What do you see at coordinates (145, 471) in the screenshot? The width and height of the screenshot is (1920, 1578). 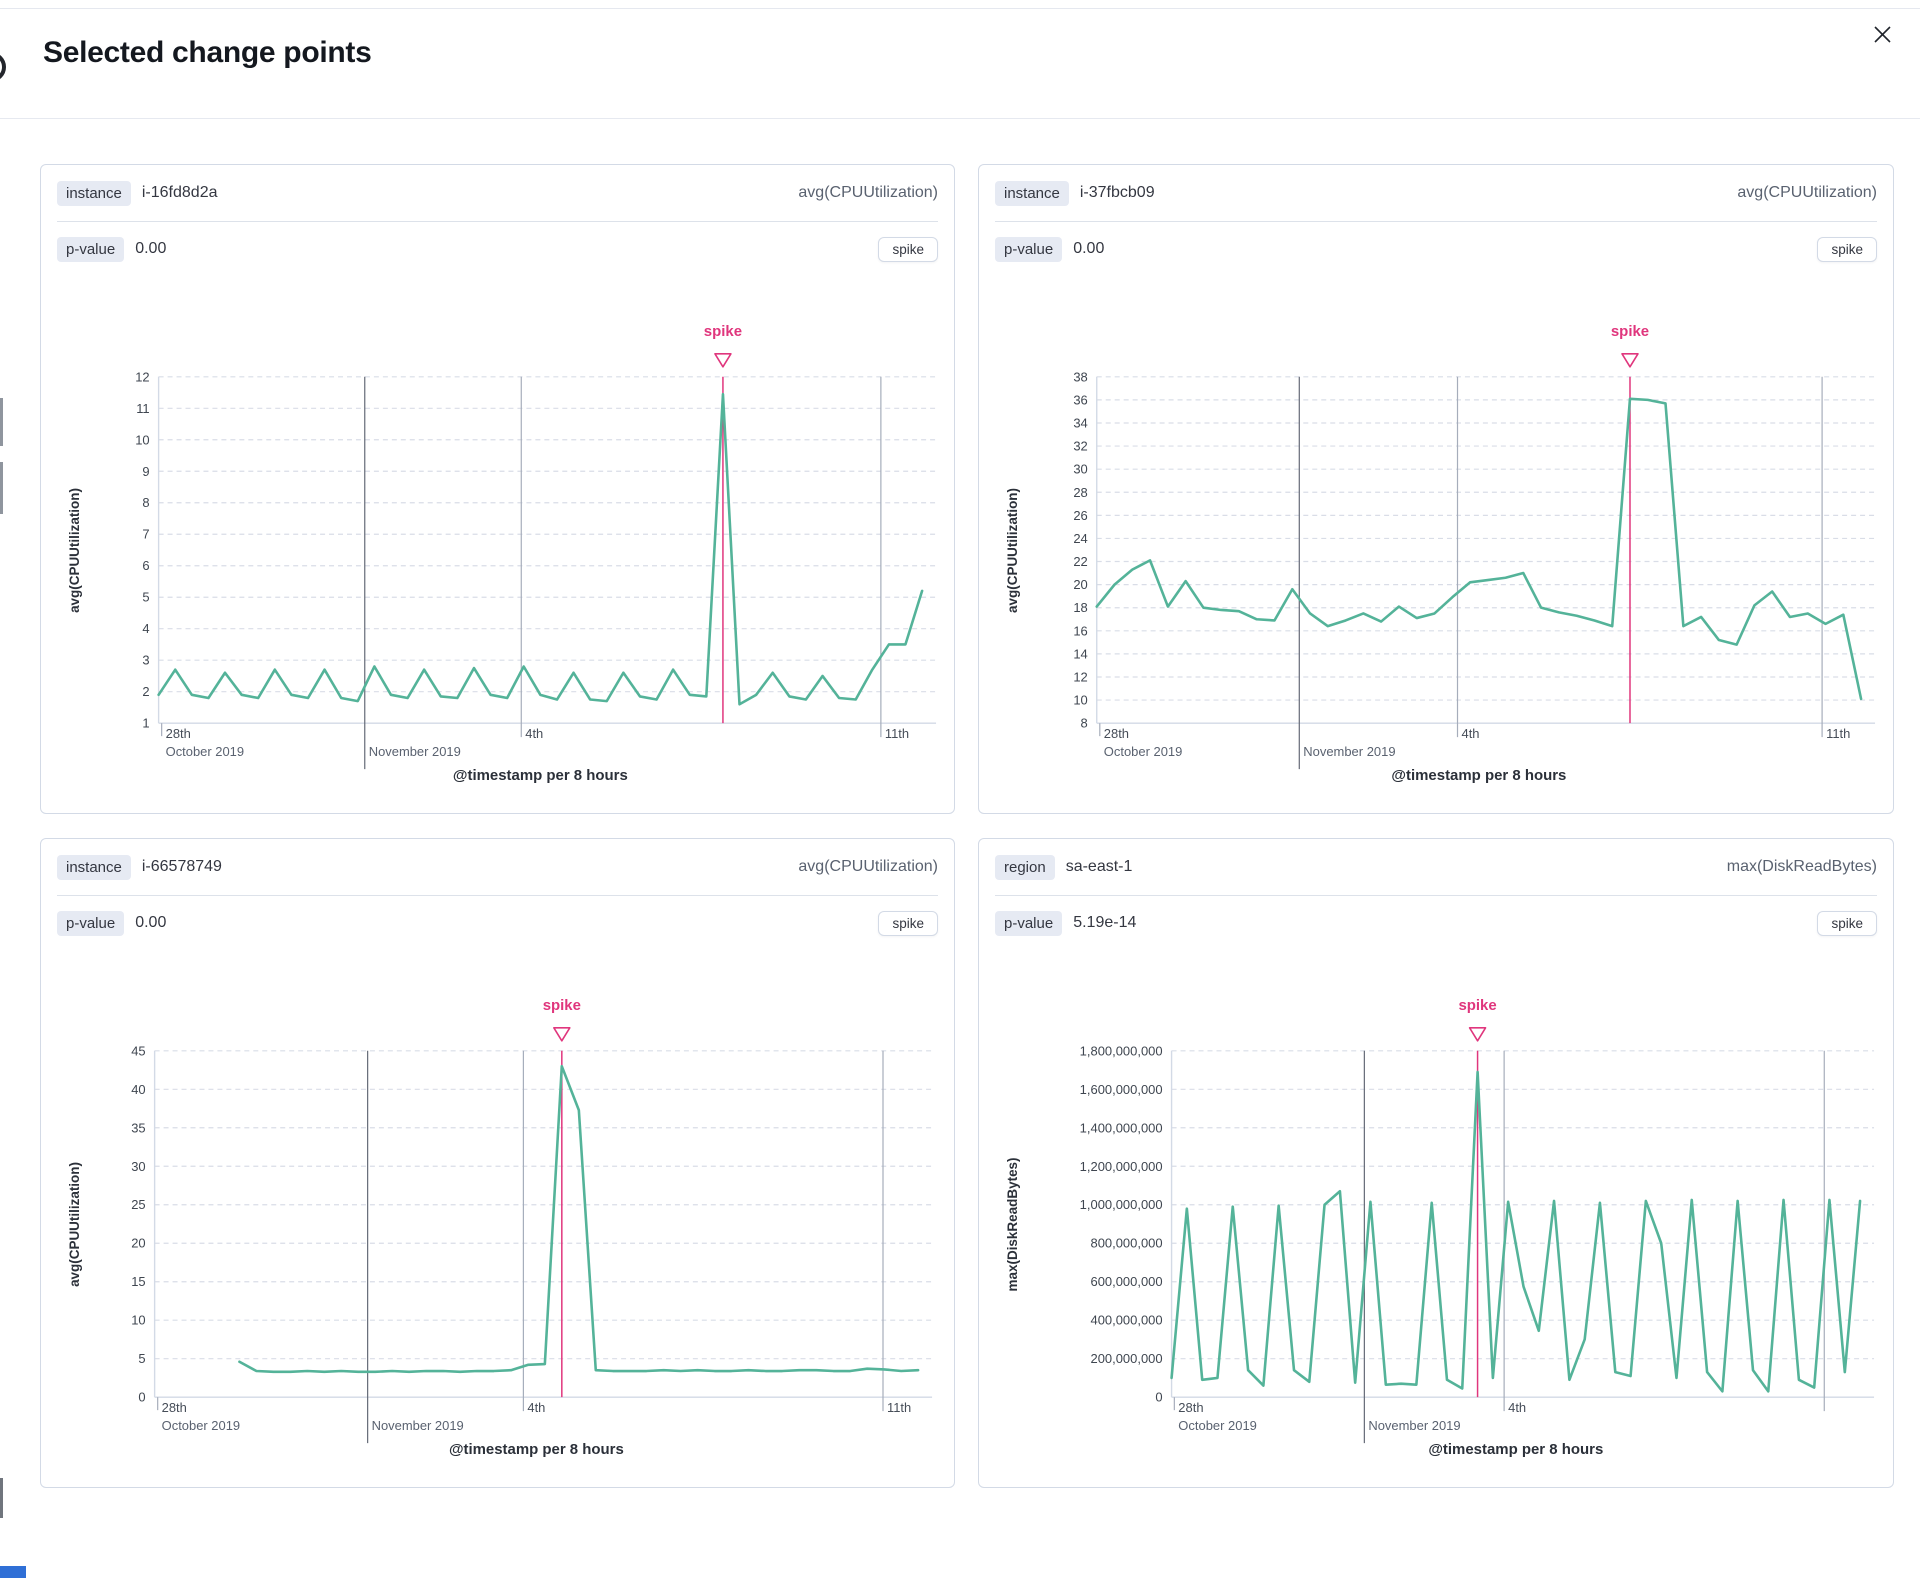 I see `svg-text: 9` at bounding box center [145, 471].